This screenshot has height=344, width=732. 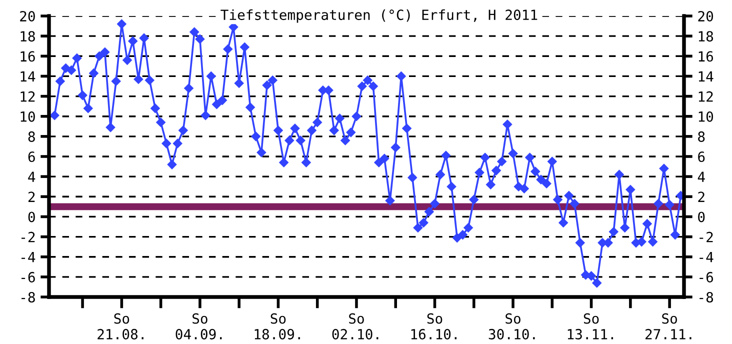 I want to click on y2-tick-label: 20, so click(x=706, y=16).